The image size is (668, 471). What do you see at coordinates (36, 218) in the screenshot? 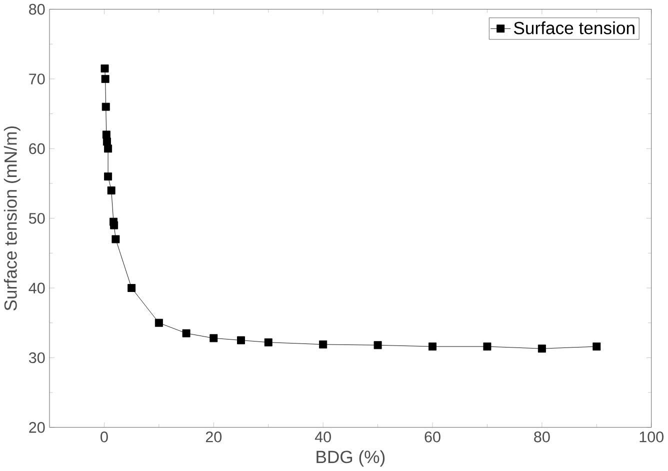
I see `y-tick-label: 50` at bounding box center [36, 218].